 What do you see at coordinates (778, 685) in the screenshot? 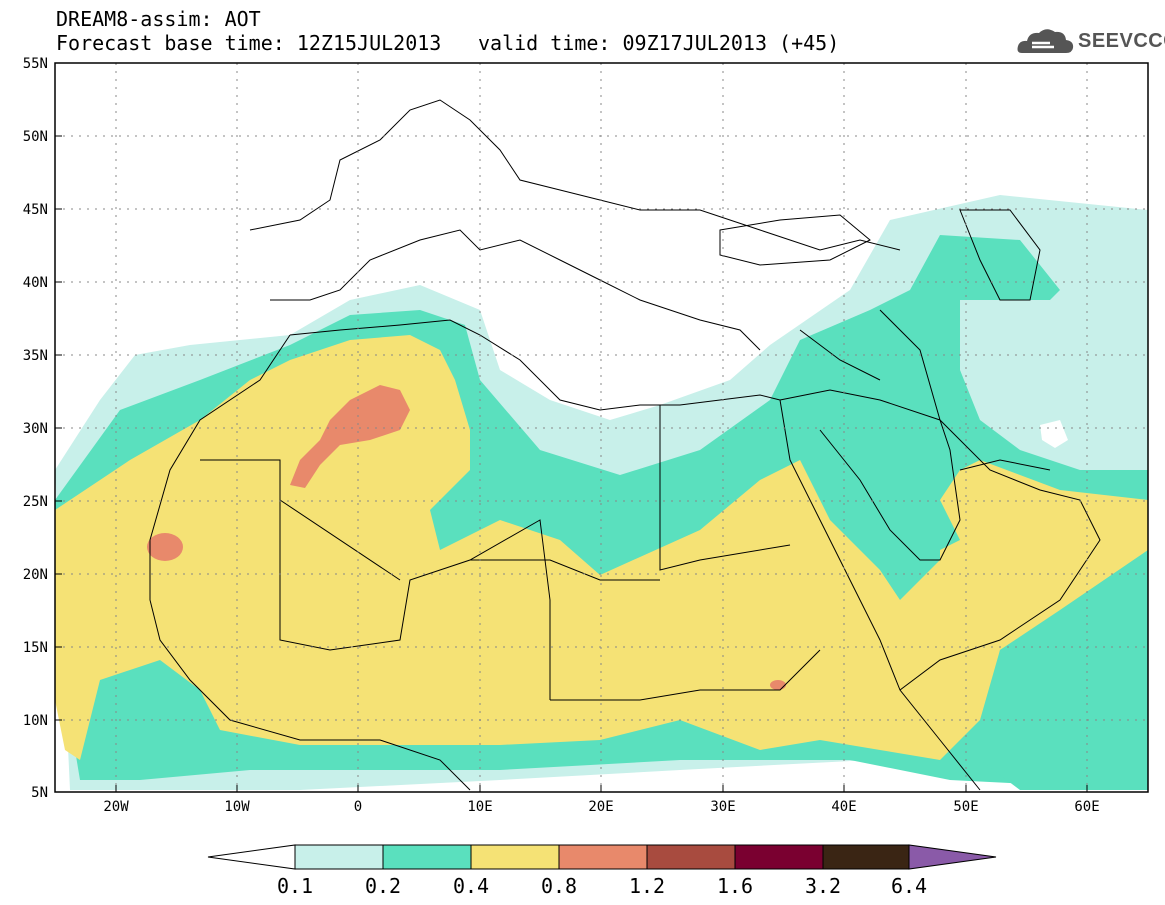
I see `aot-contour-0.8-sudan` at bounding box center [778, 685].